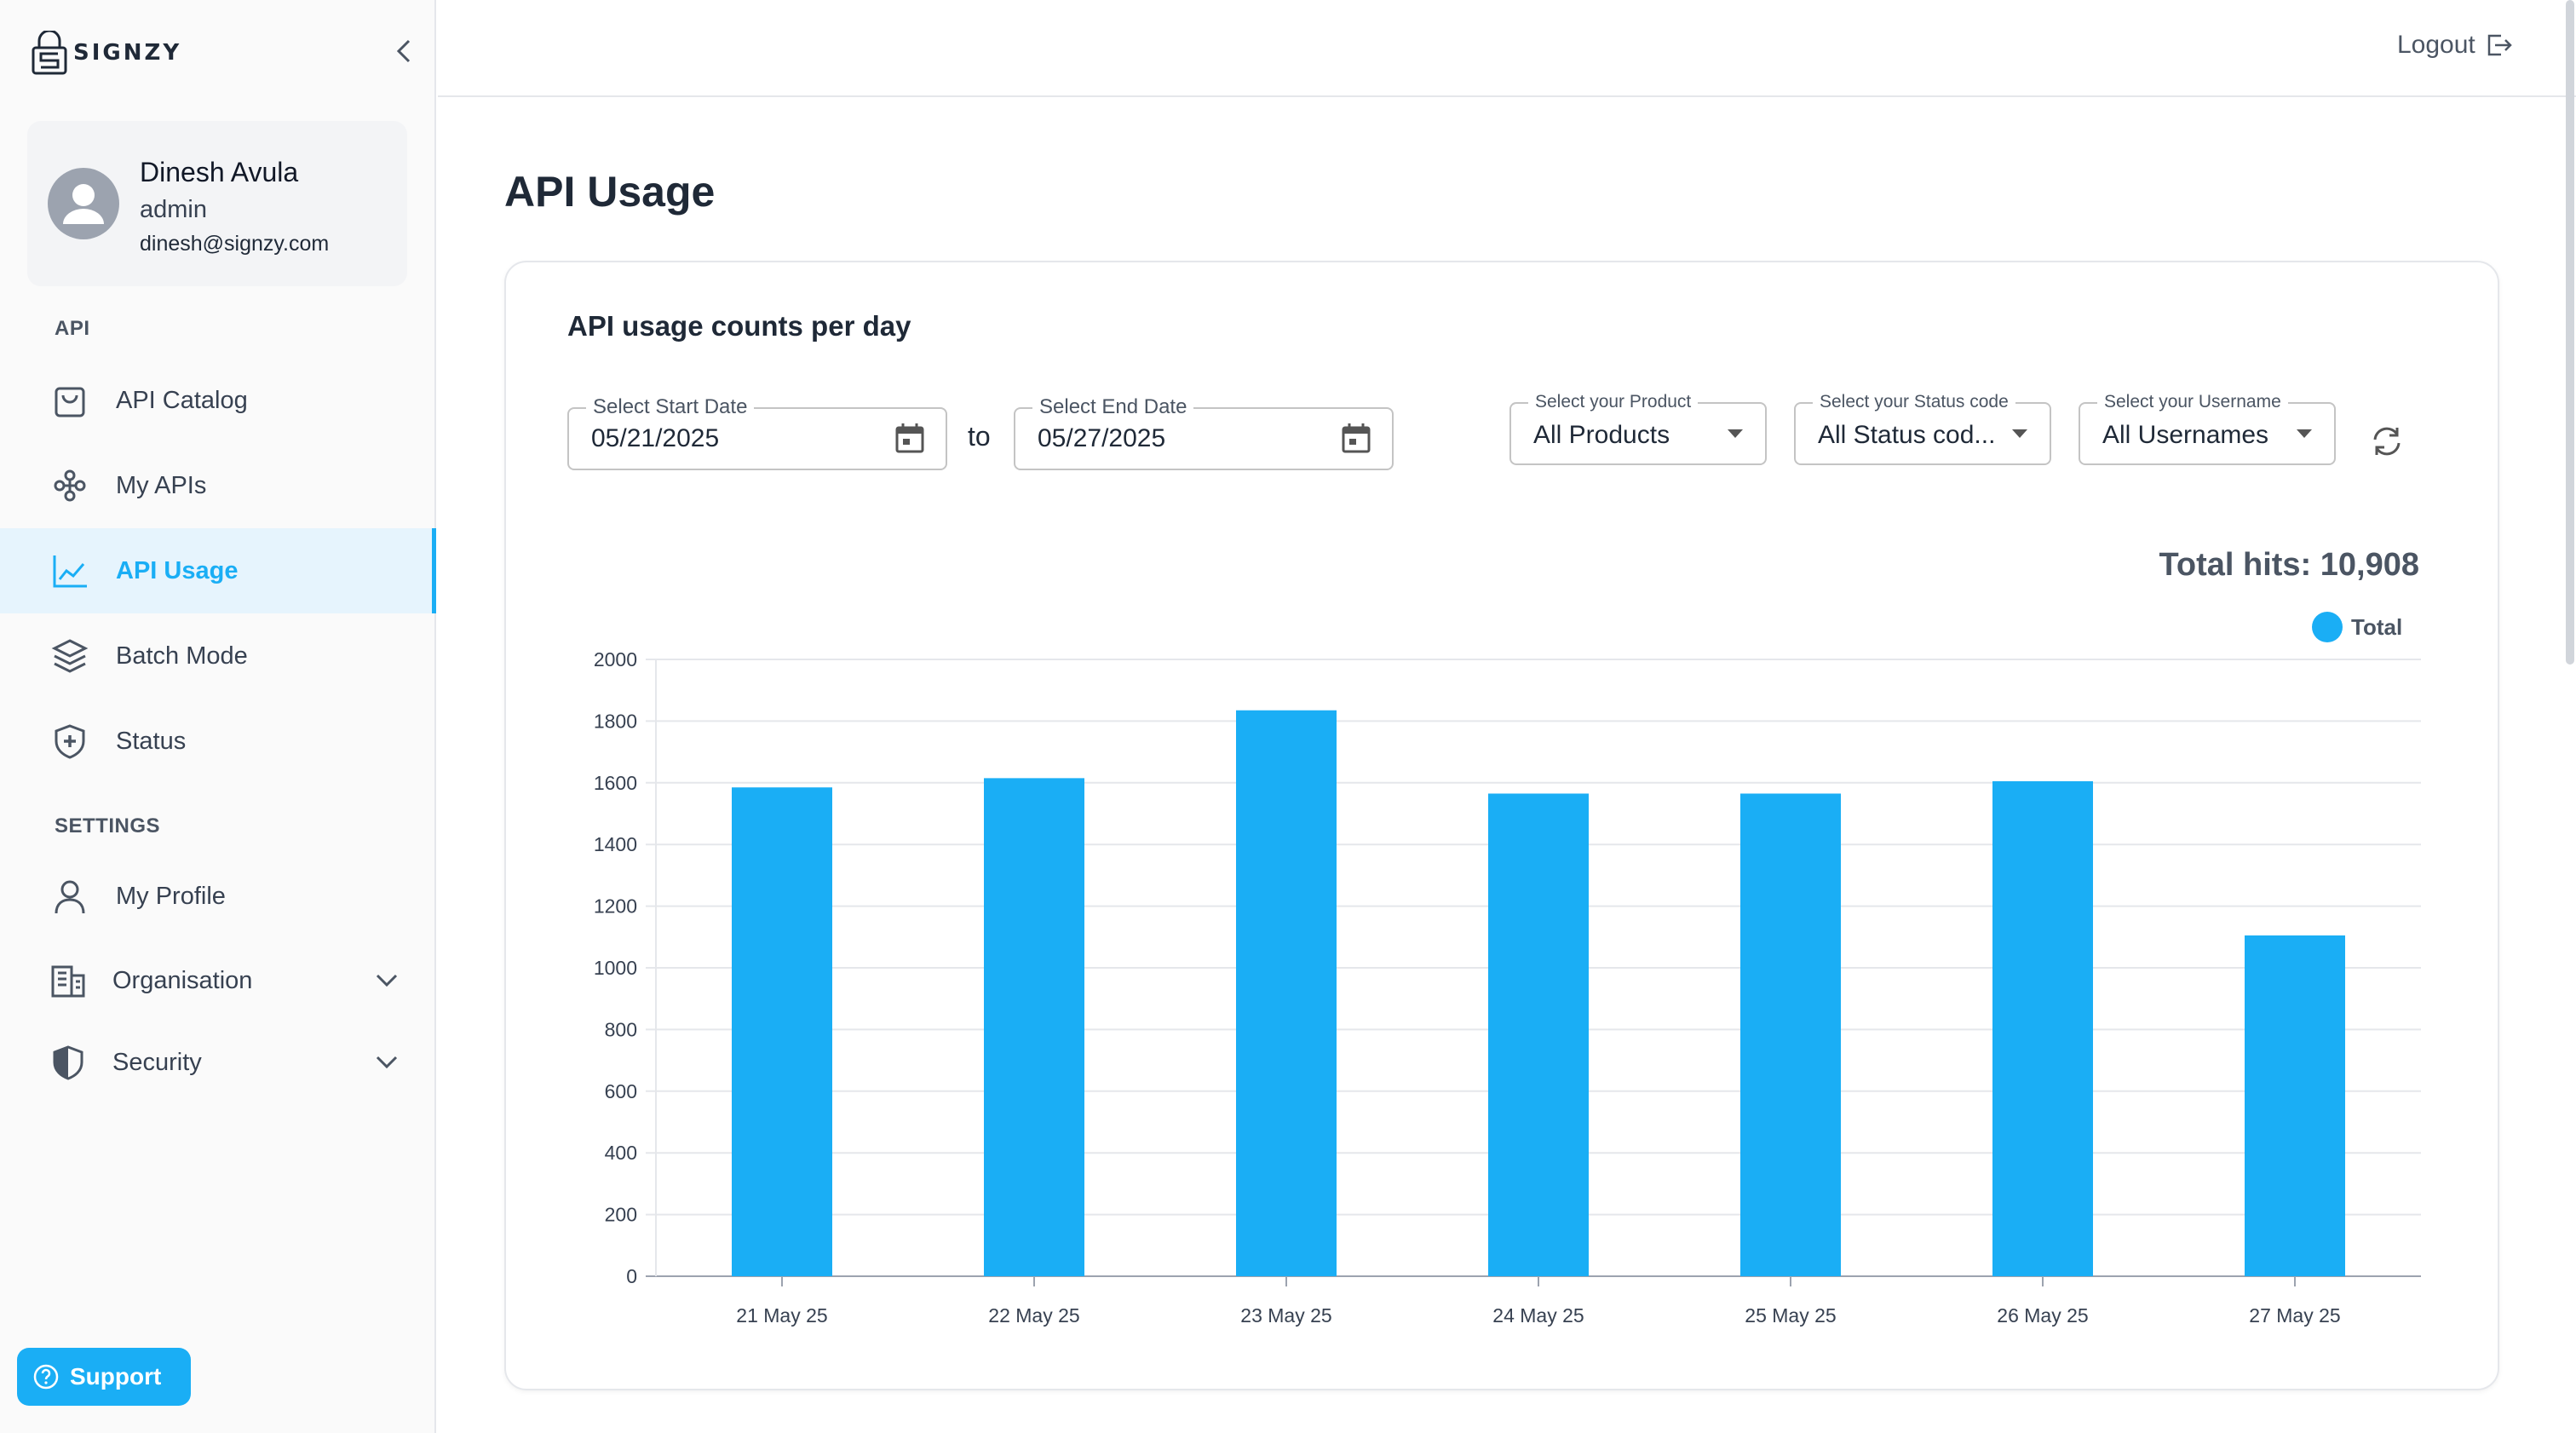 The height and width of the screenshot is (1433, 2576). Describe the element at coordinates (2377, 626) in the screenshot. I see `legend-label: Total` at that location.